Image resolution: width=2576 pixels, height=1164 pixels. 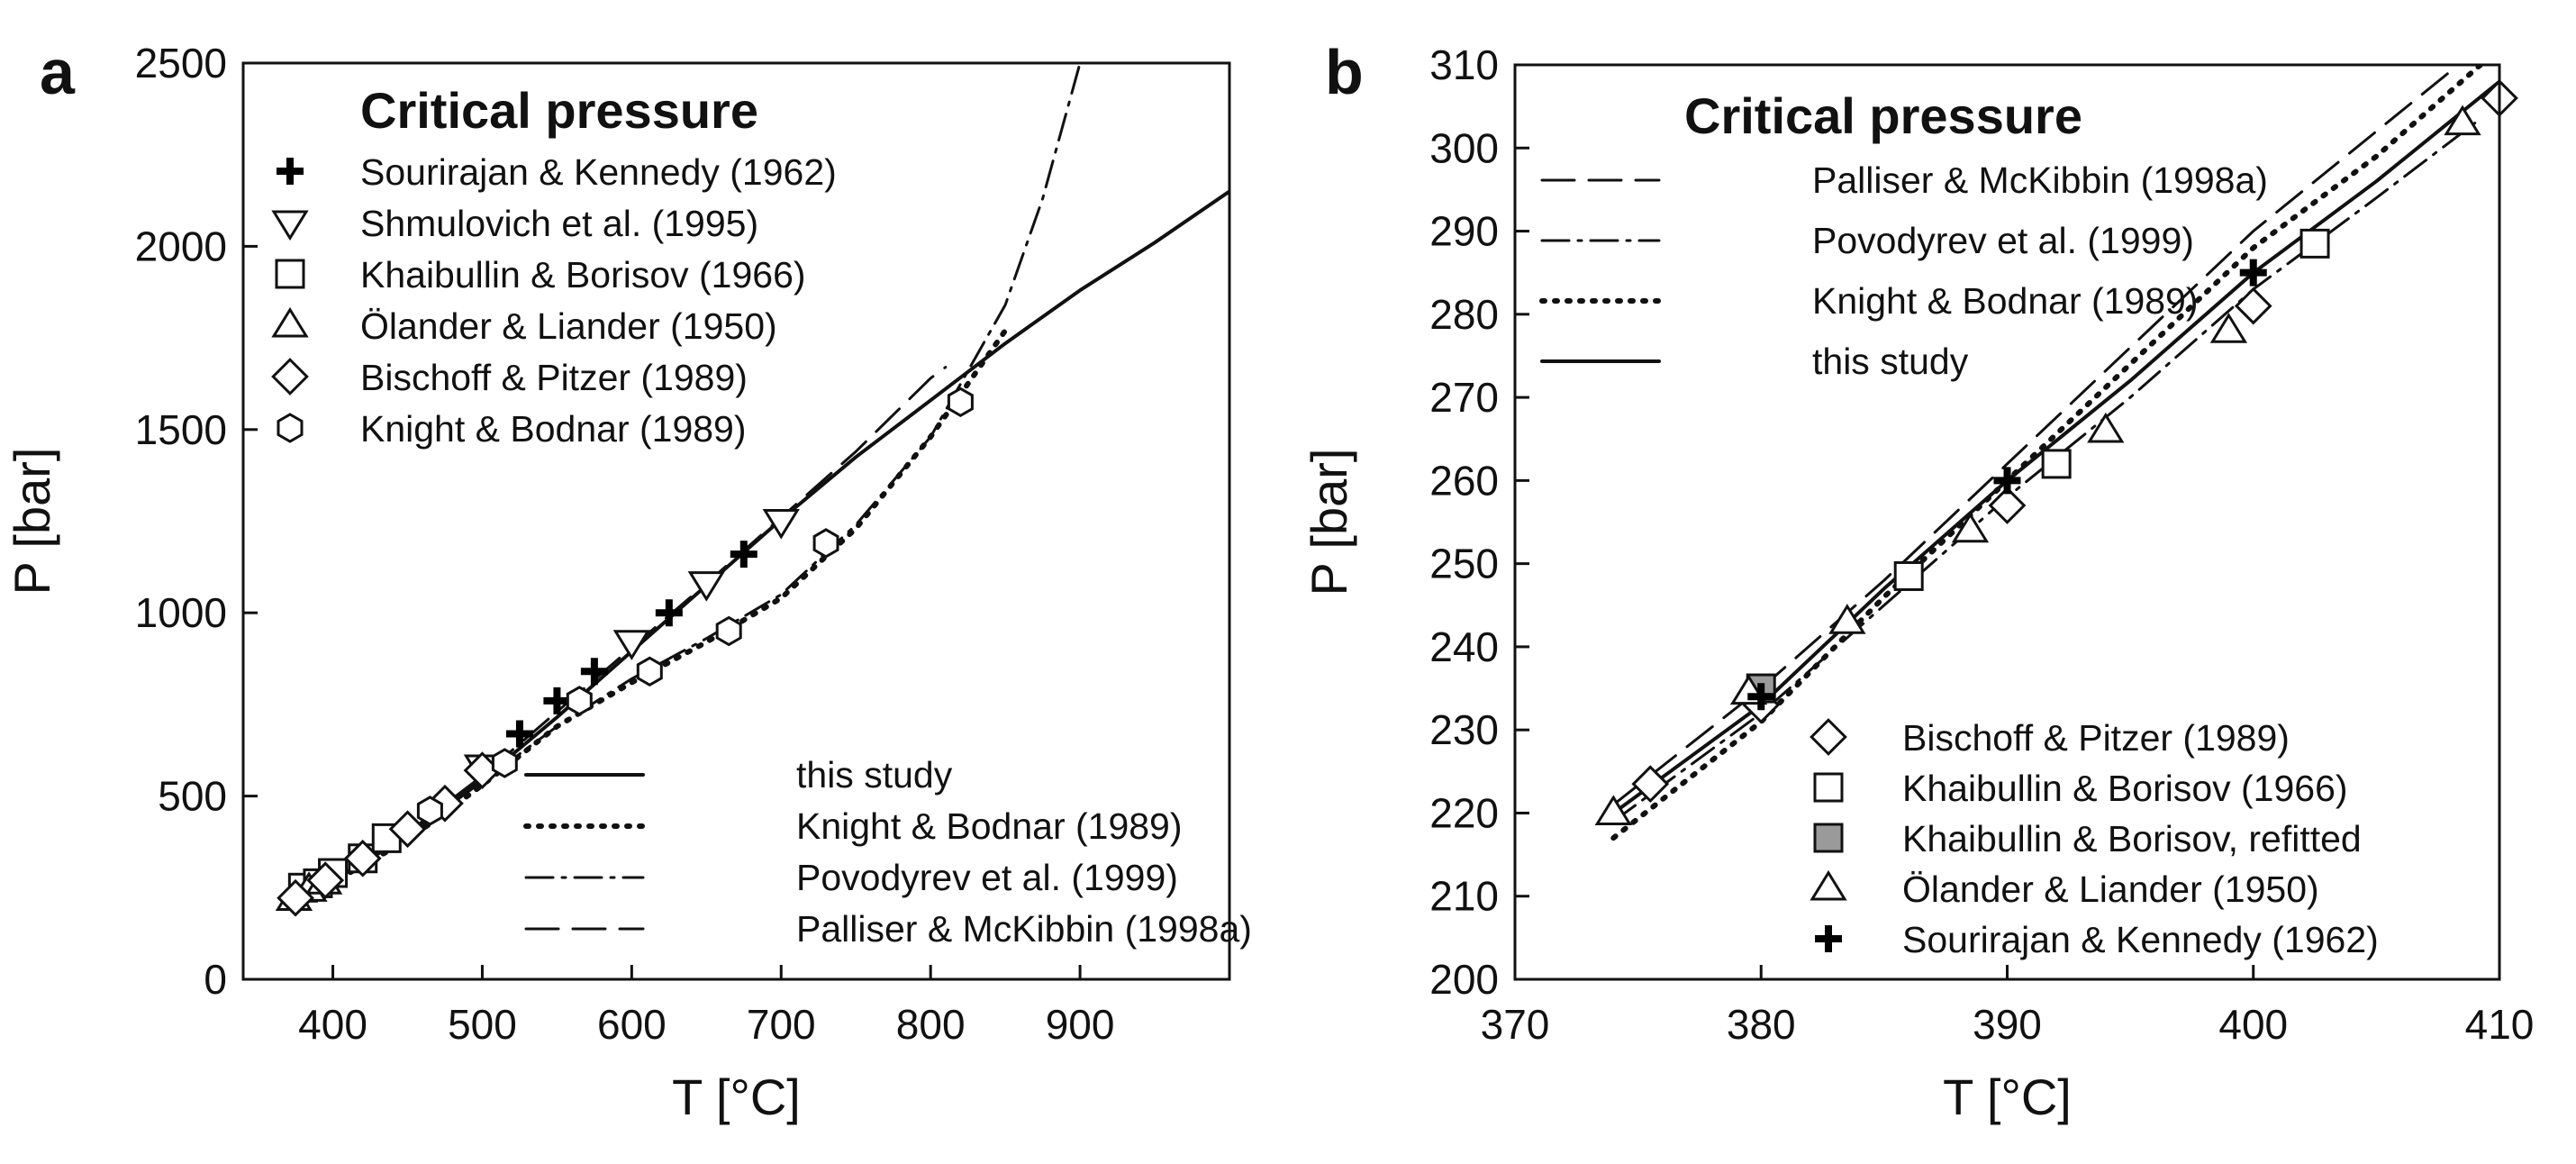 I want to click on y-tick-label-9: 290, so click(x=1464, y=231).